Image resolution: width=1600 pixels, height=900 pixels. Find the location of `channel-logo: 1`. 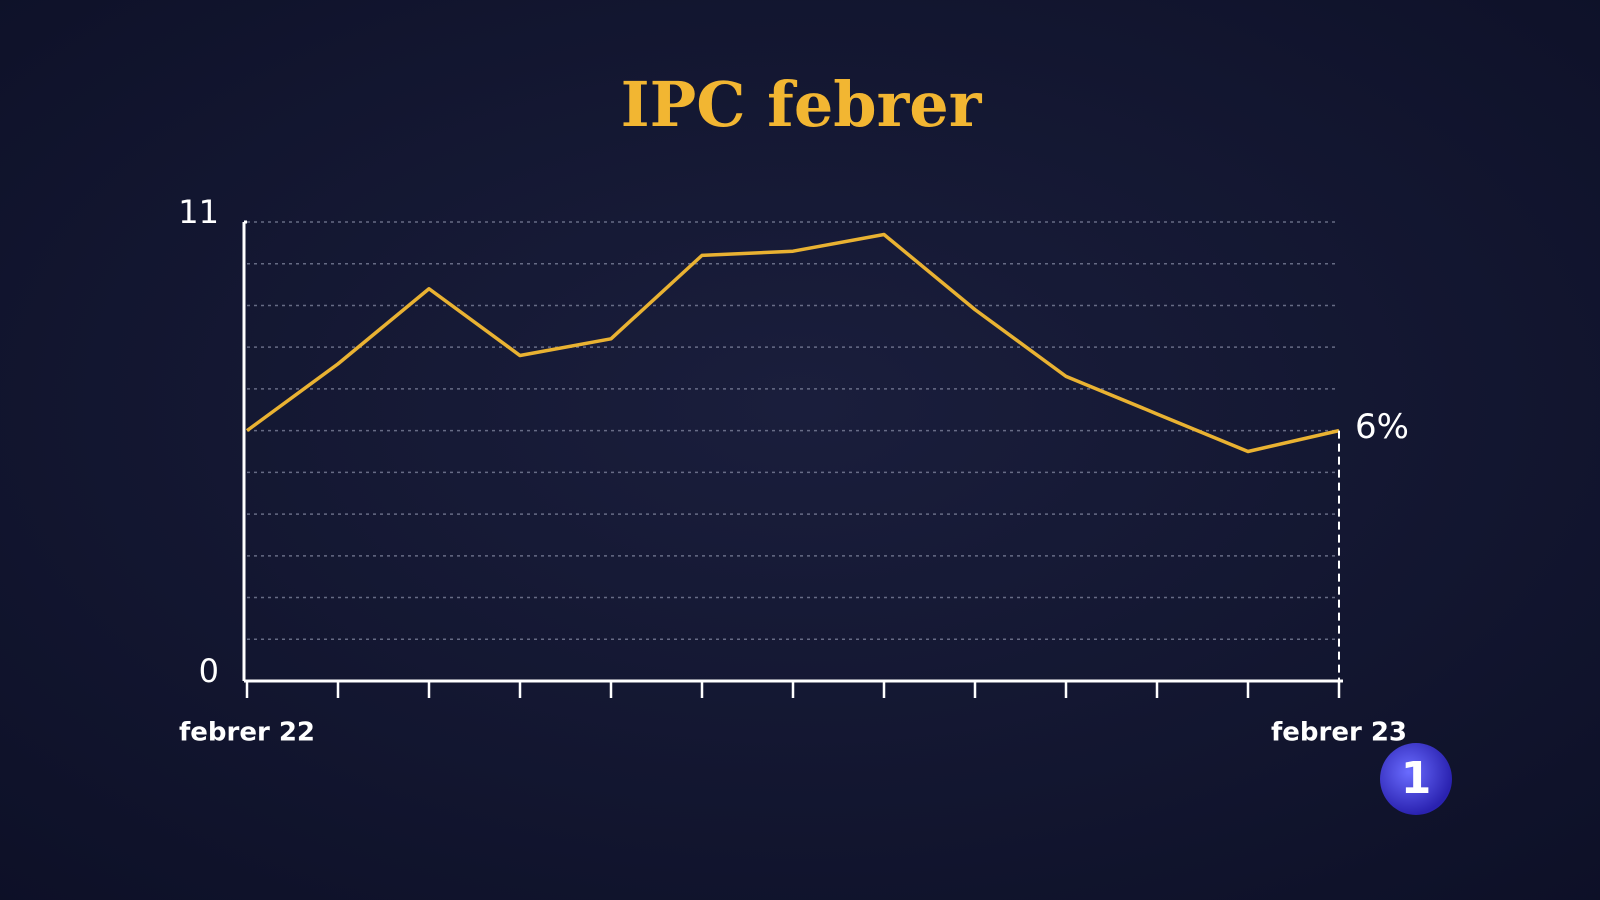

channel-logo: 1 is located at coordinates (1416, 778).